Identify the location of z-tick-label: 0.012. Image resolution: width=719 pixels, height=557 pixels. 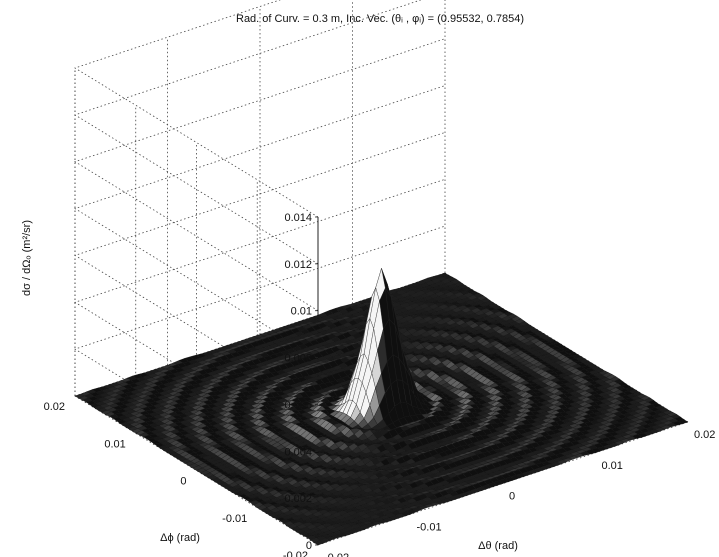
(298, 265).